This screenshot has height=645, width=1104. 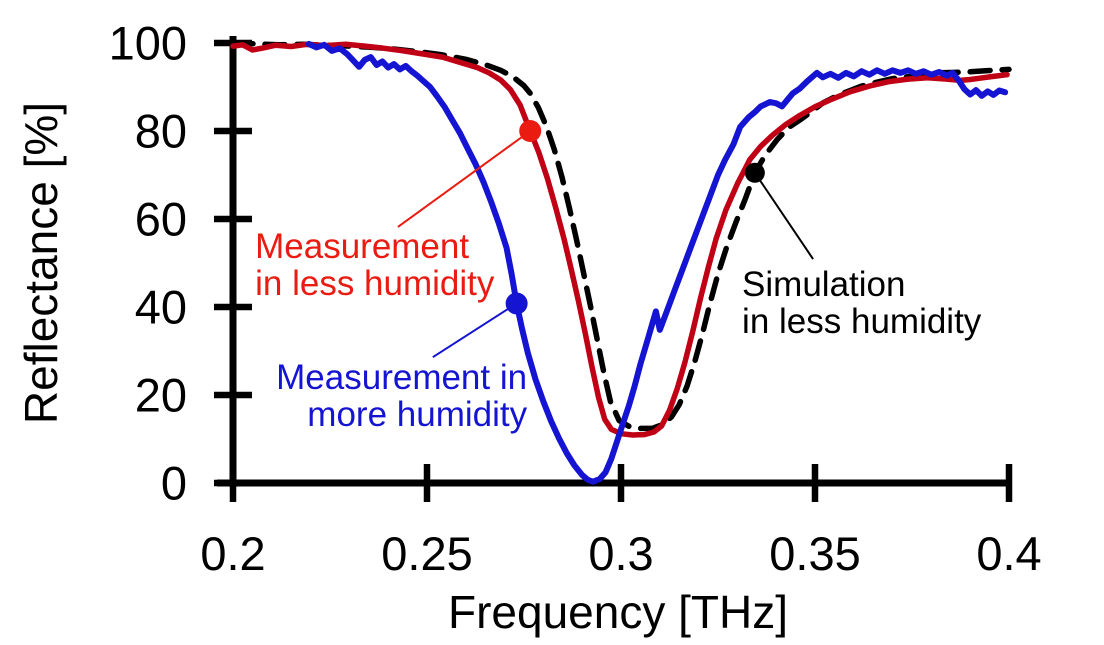 I want to click on y-tick-label: 20, so click(x=161, y=395).